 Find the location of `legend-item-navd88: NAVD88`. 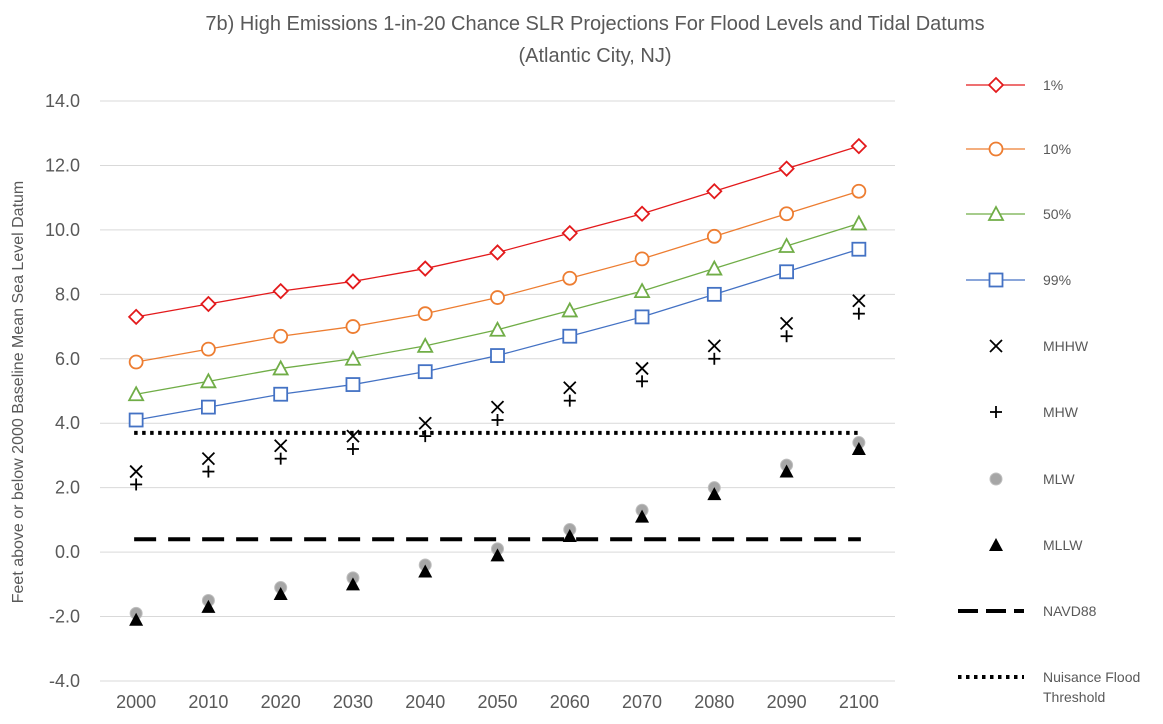

legend-item-navd88: NAVD88 is located at coordinates (1027, 611).